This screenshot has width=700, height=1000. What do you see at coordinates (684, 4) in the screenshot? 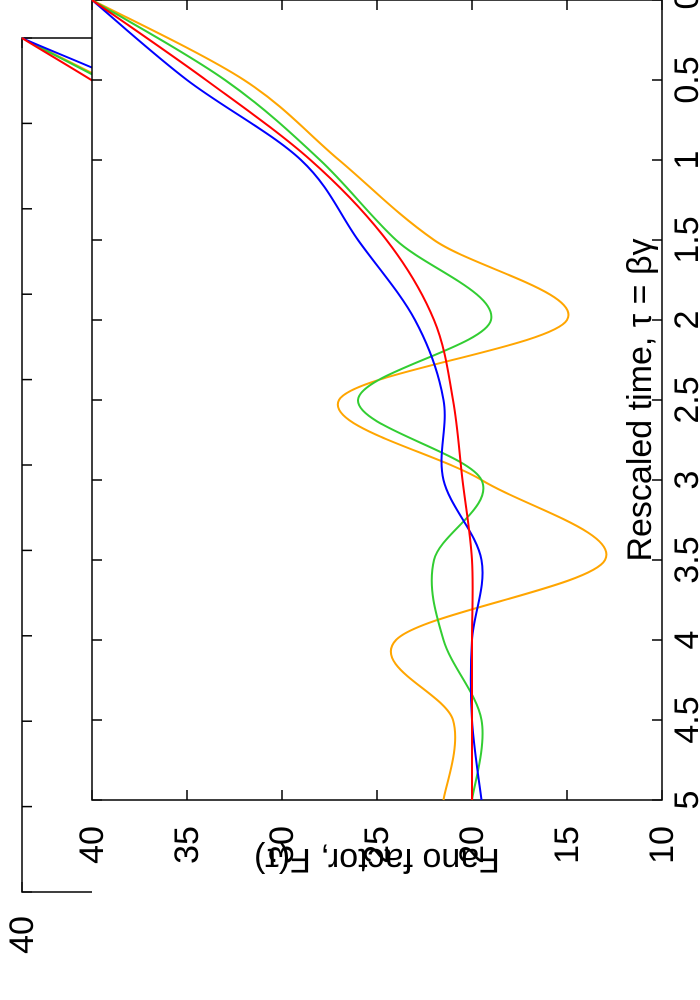
I see `x-tick-label: 0` at bounding box center [684, 4].